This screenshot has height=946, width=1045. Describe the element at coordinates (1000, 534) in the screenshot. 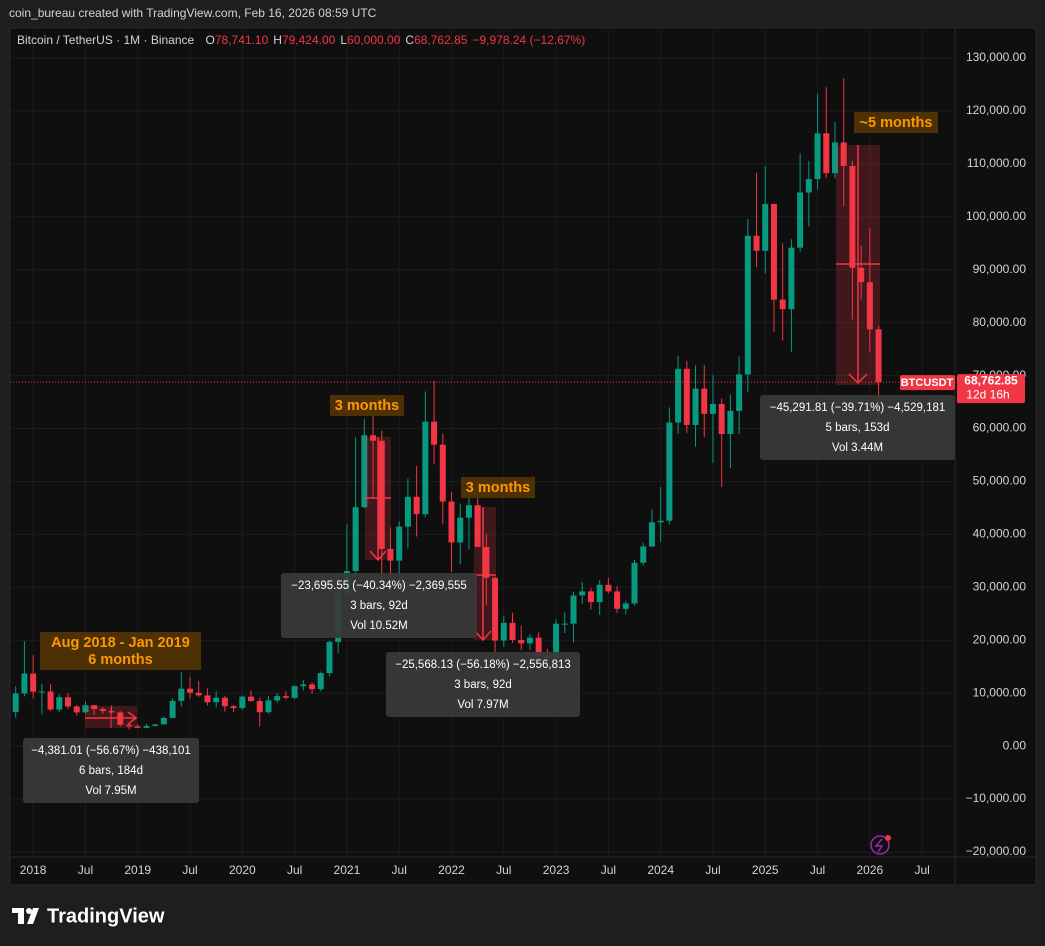

I see `y-tick-label: 40,000.00` at that location.